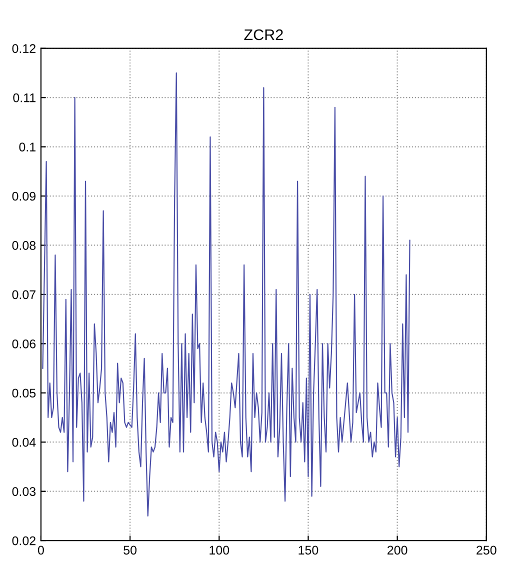  Describe the element at coordinates (24, 541) in the screenshot. I see `y-tick-label: 0.02` at that location.